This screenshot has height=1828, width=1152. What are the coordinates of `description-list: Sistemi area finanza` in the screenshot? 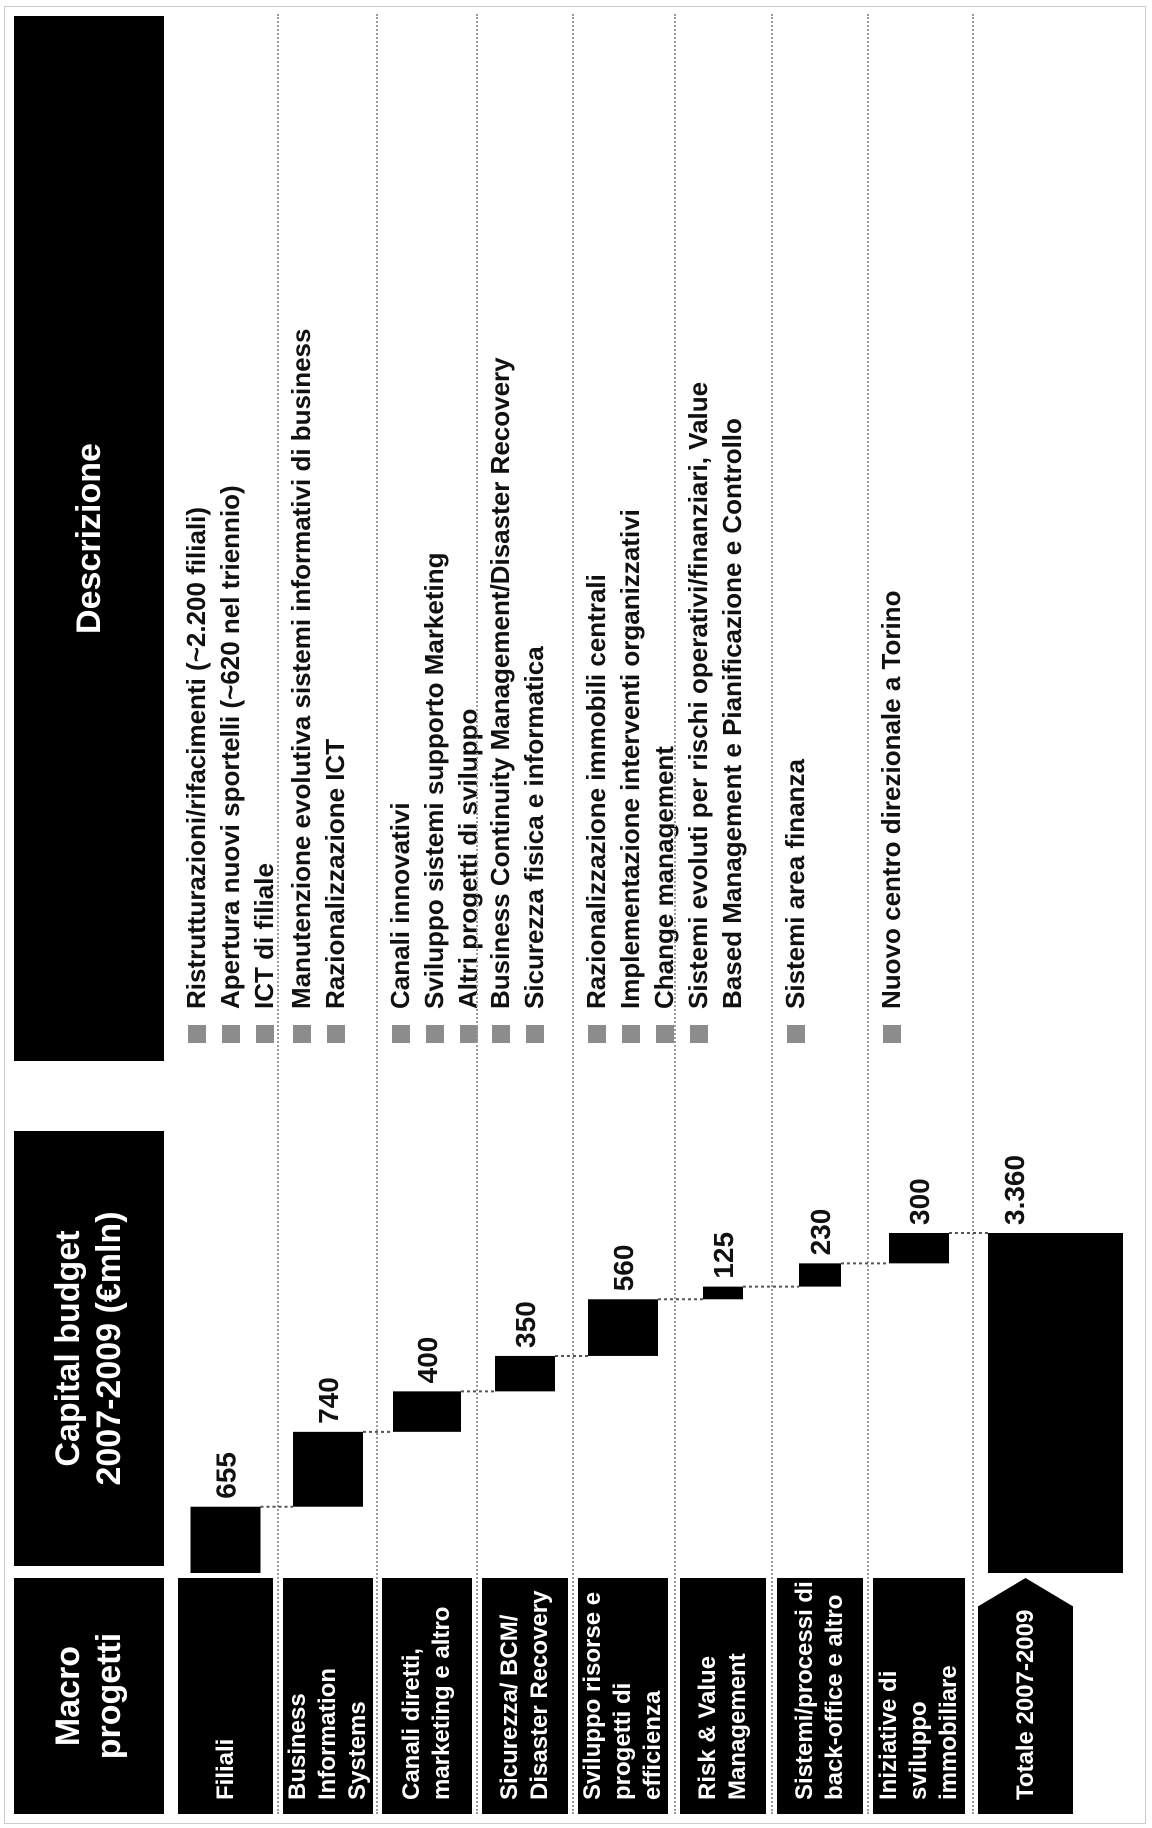 It's located at (796, 531).